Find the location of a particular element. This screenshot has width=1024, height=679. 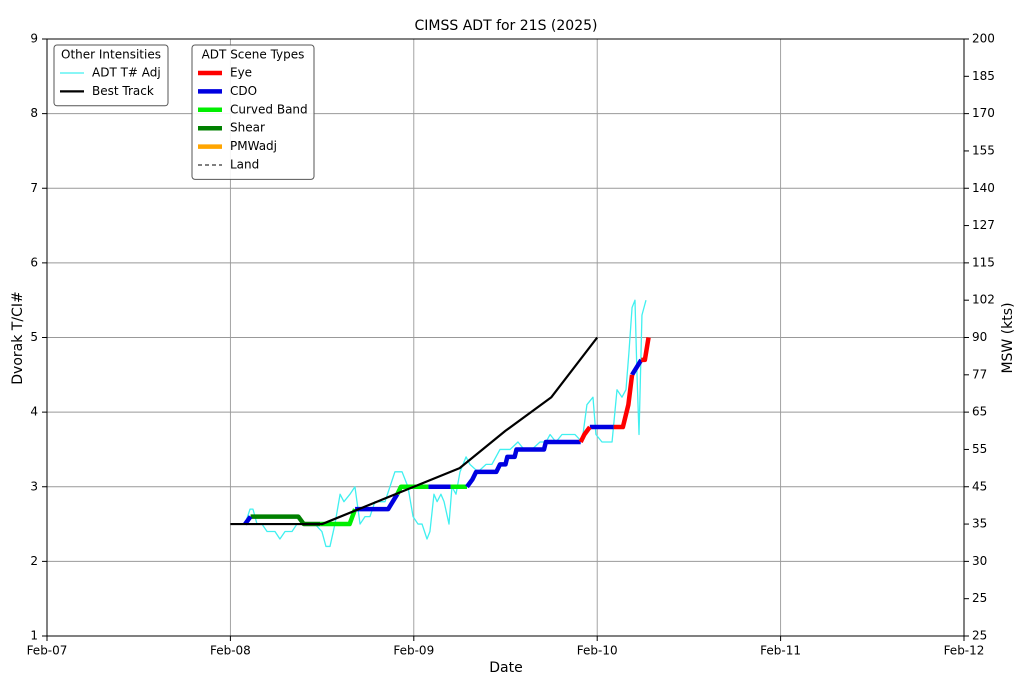

chart-title: CIMSS ADT for 21S (2025) is located at coordinates (506, 26).